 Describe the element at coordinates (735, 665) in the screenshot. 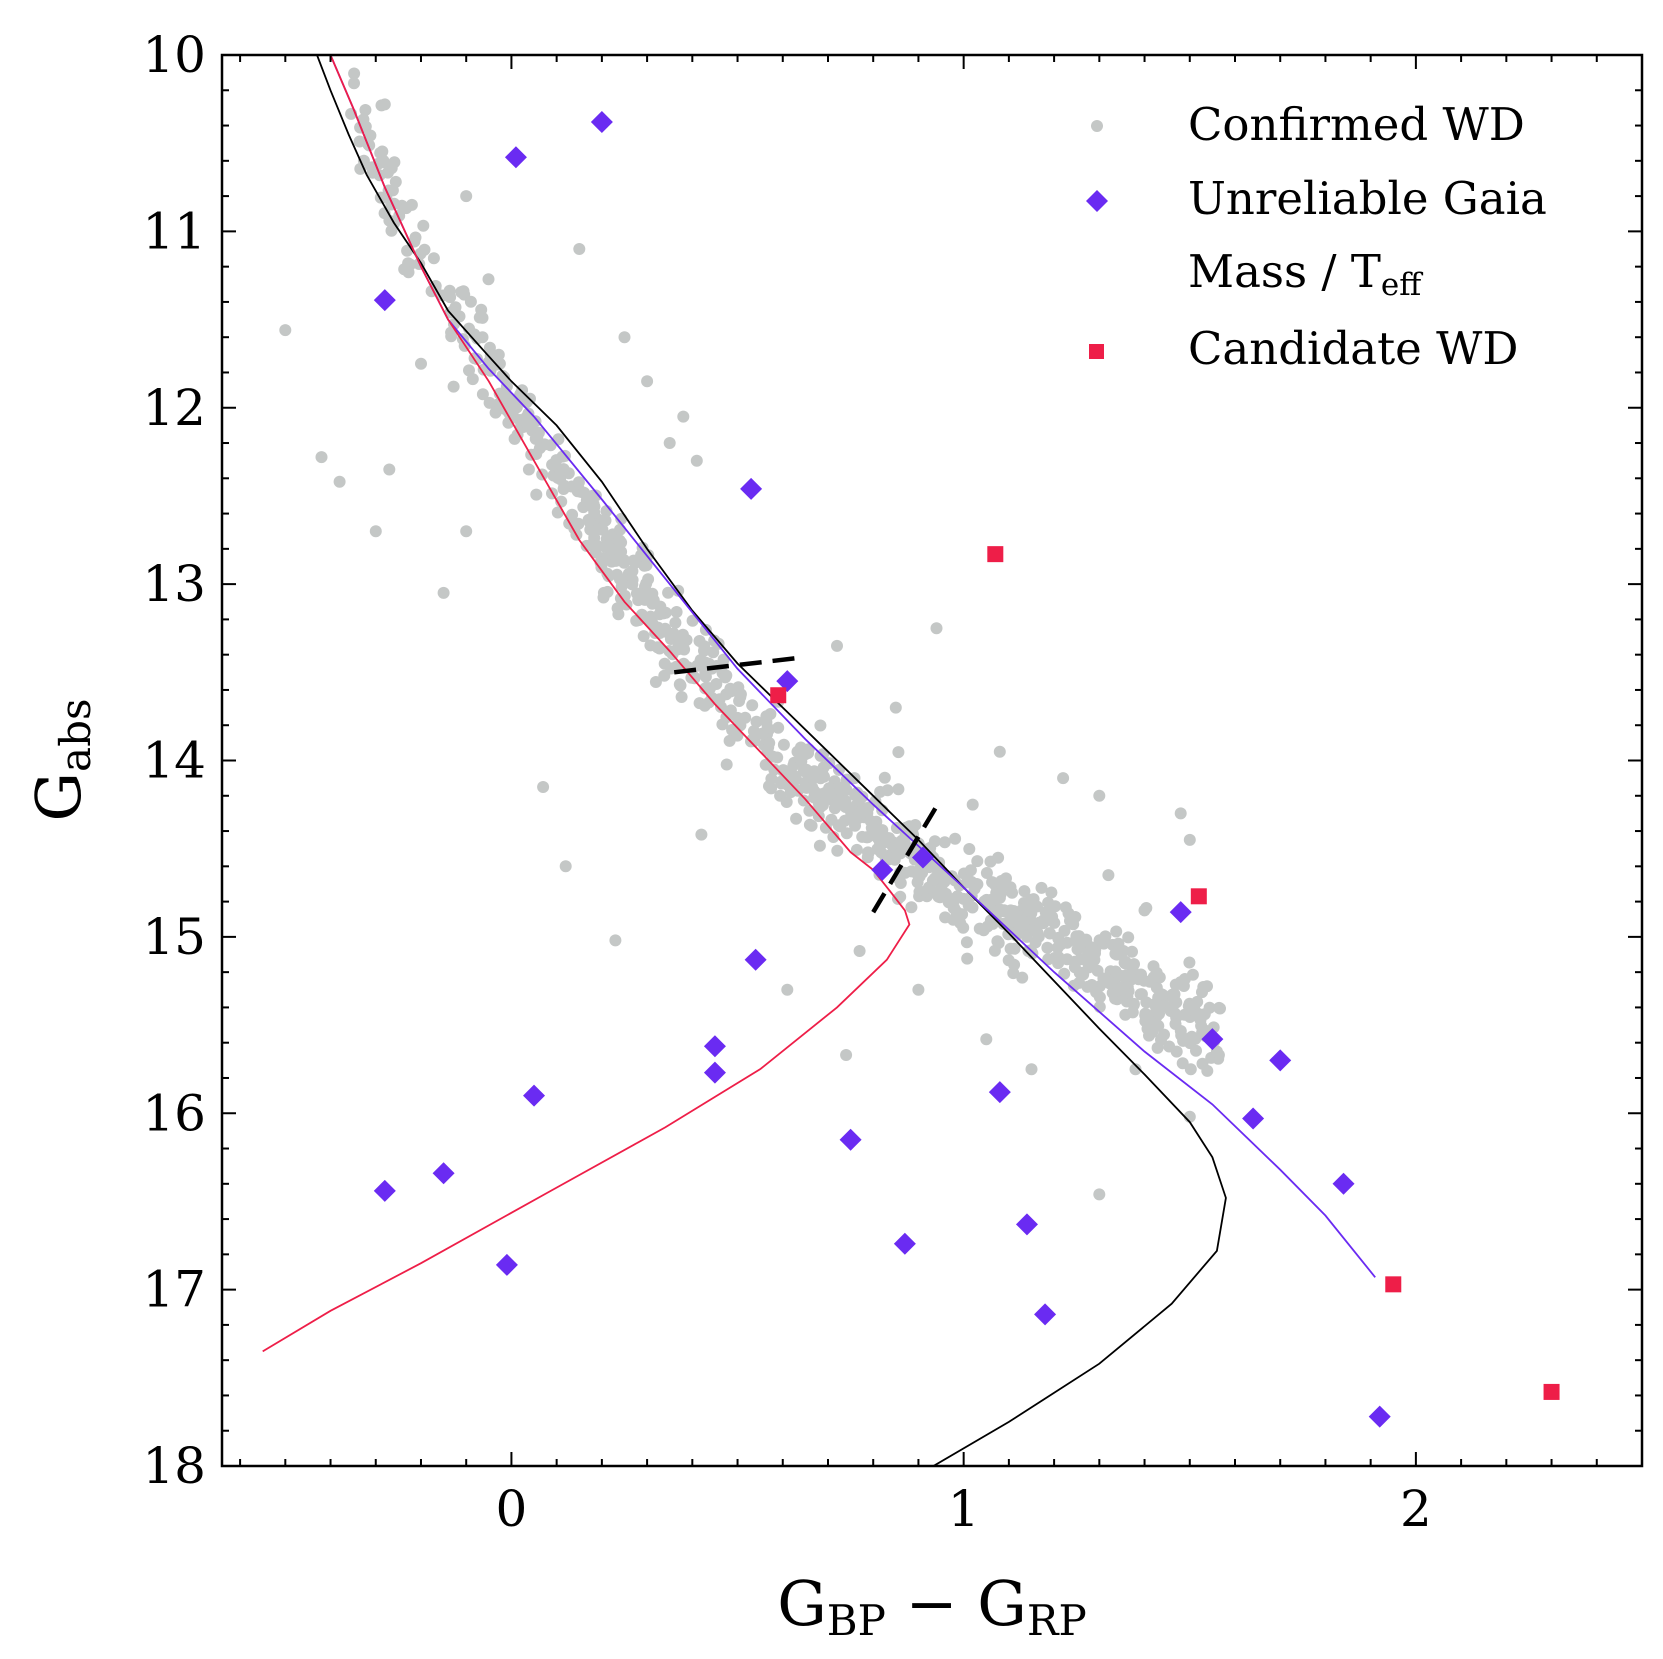

I see `mass-boundary-1-line` at that location.